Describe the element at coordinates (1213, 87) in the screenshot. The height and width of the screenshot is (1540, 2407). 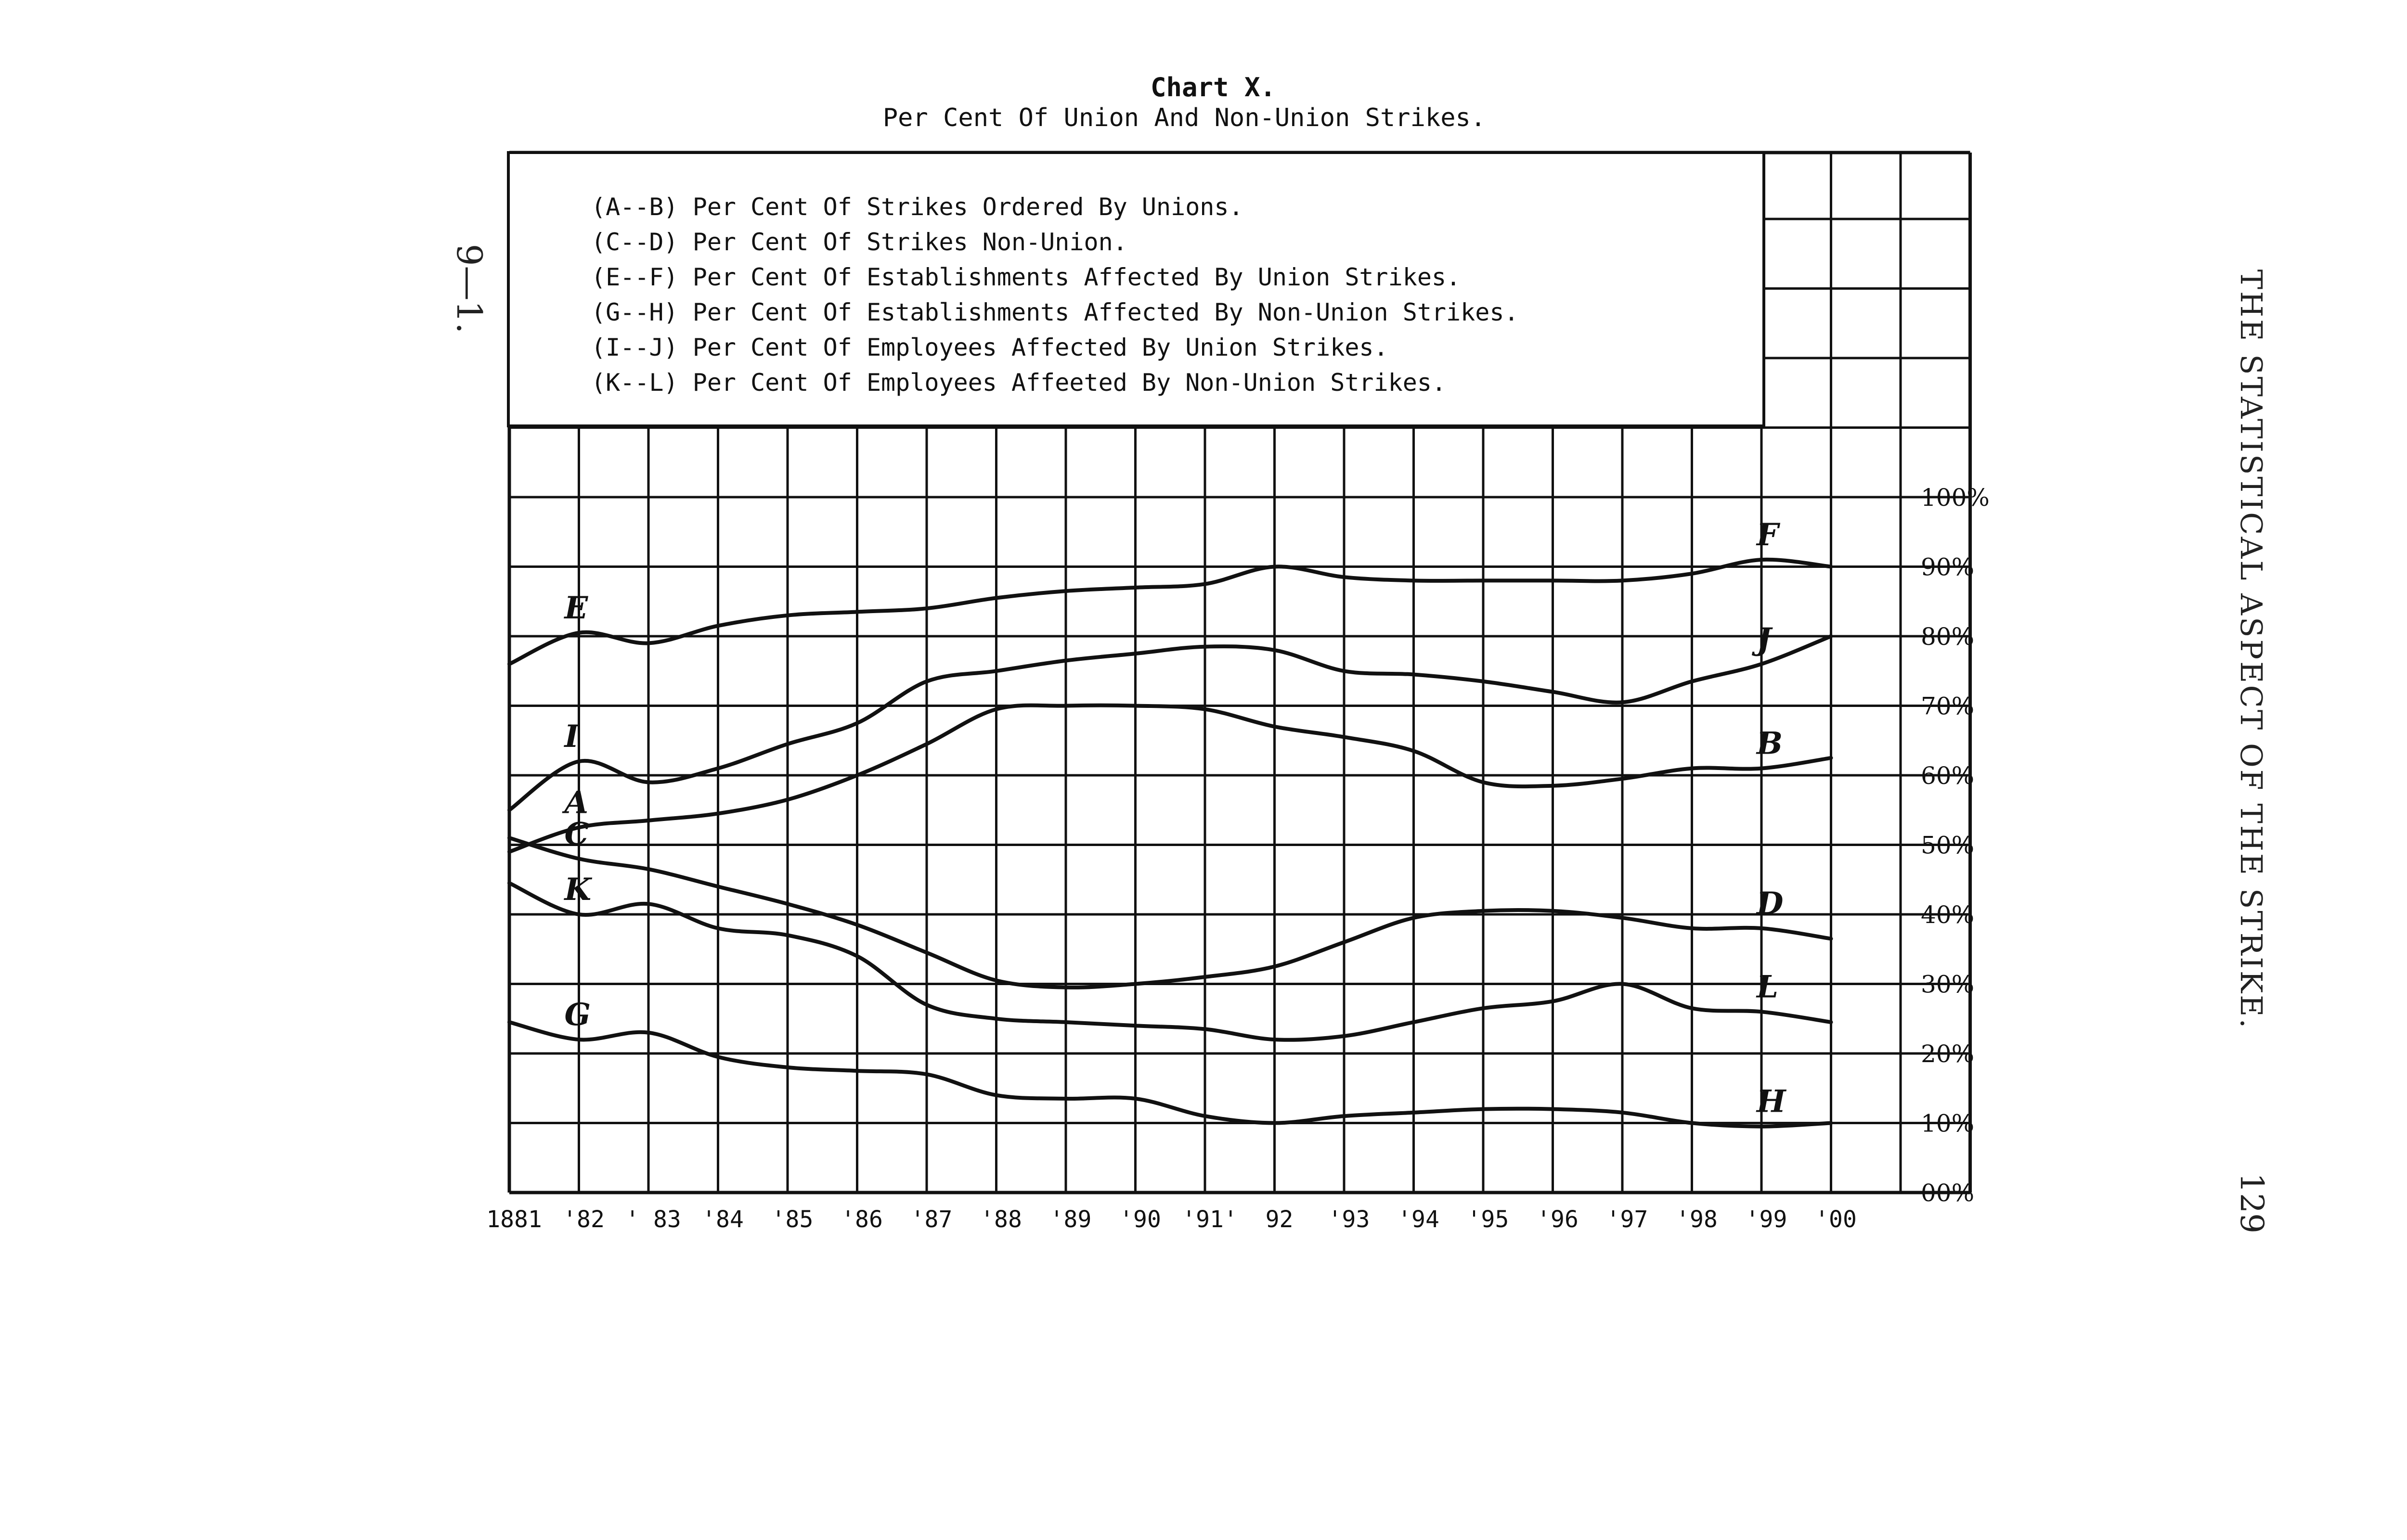
I see `chart-title: Chart X.` at that location.